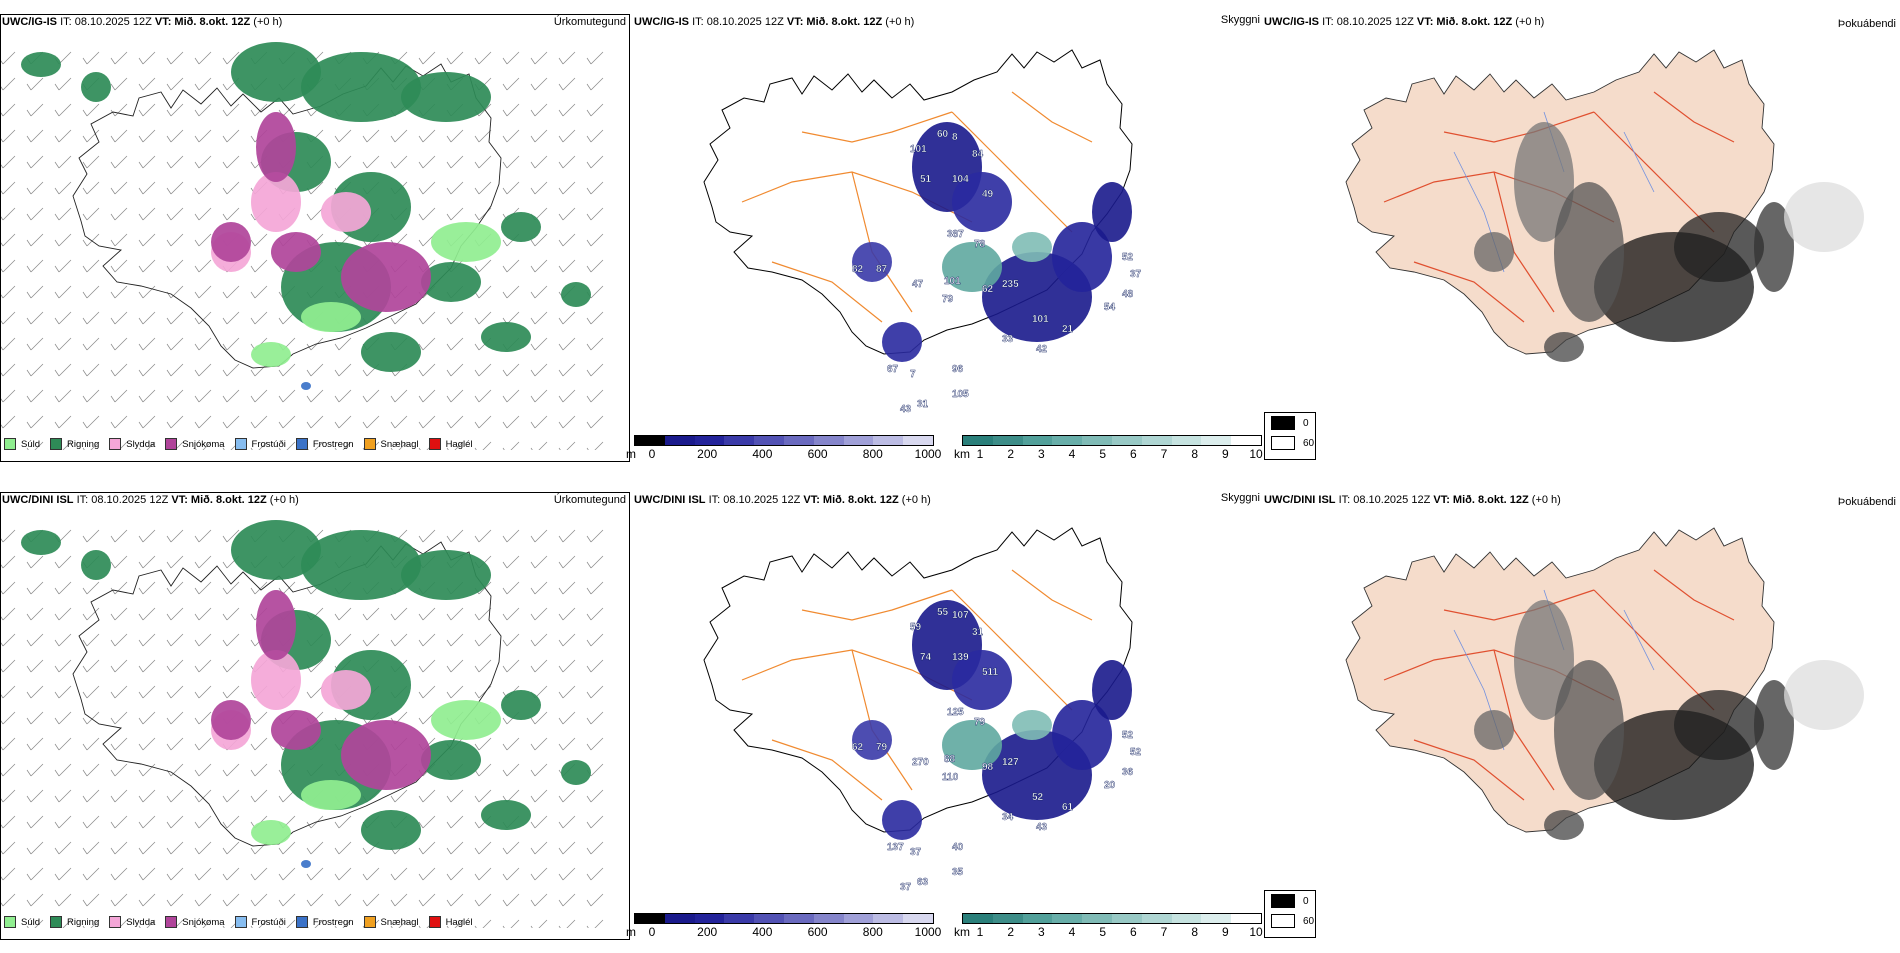 The image size is (1900, 953). I want to click on colorbar-tick: 8, so click(1194, 454).